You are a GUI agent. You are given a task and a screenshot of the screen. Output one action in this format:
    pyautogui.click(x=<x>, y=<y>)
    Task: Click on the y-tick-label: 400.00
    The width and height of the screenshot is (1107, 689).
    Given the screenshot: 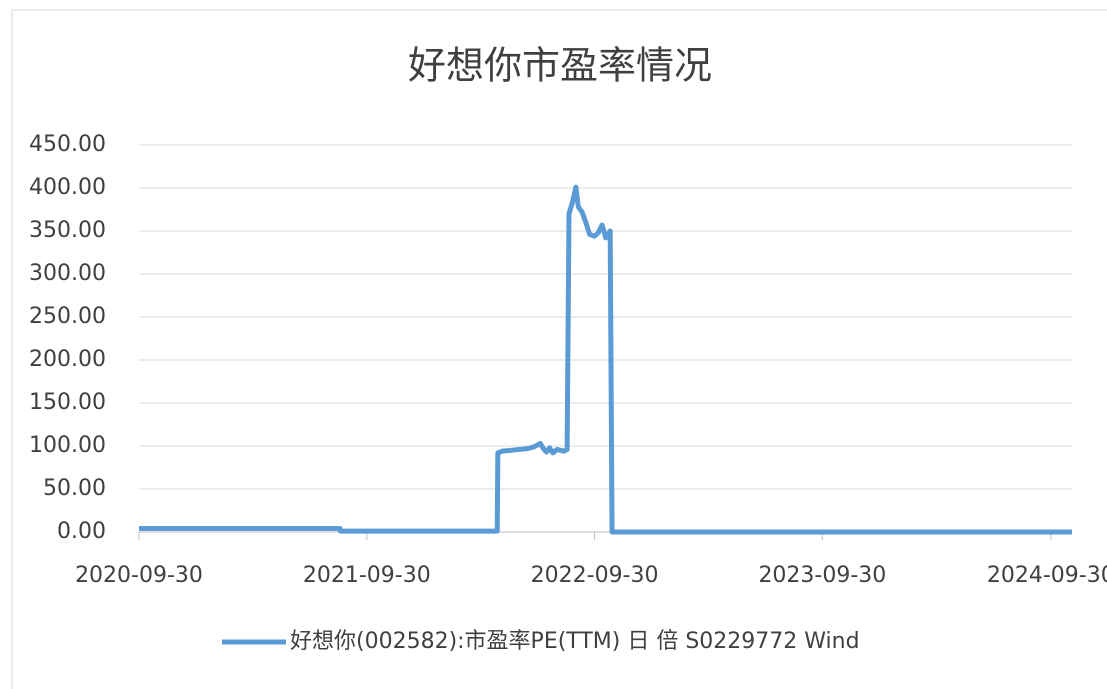 What is the action you would take?
    pyautogui.click(x=67, y=187)
    